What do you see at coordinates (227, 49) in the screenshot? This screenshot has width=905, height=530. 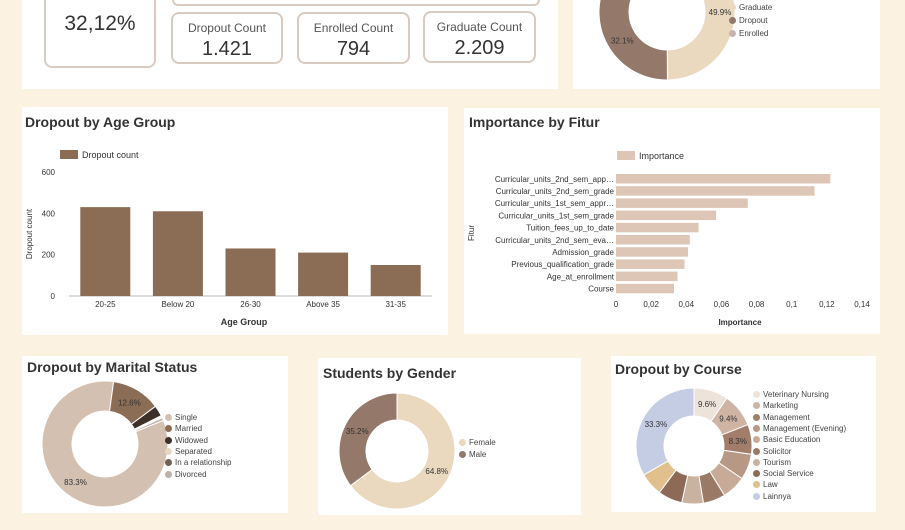 I see `dropout-count-value: 1.421` at bounding box center [227, 49].